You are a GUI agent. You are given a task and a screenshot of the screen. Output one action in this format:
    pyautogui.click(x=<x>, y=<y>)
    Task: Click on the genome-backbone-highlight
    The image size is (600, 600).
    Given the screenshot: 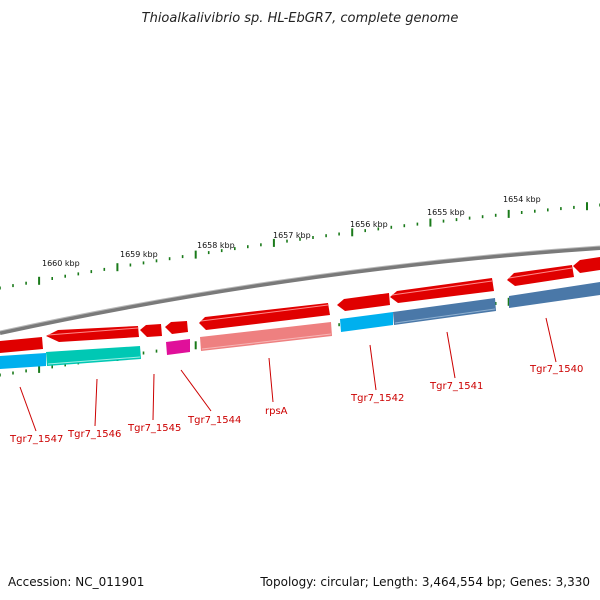 What is the action you would take?
    pyautogui.click(x=300, y=288)
    